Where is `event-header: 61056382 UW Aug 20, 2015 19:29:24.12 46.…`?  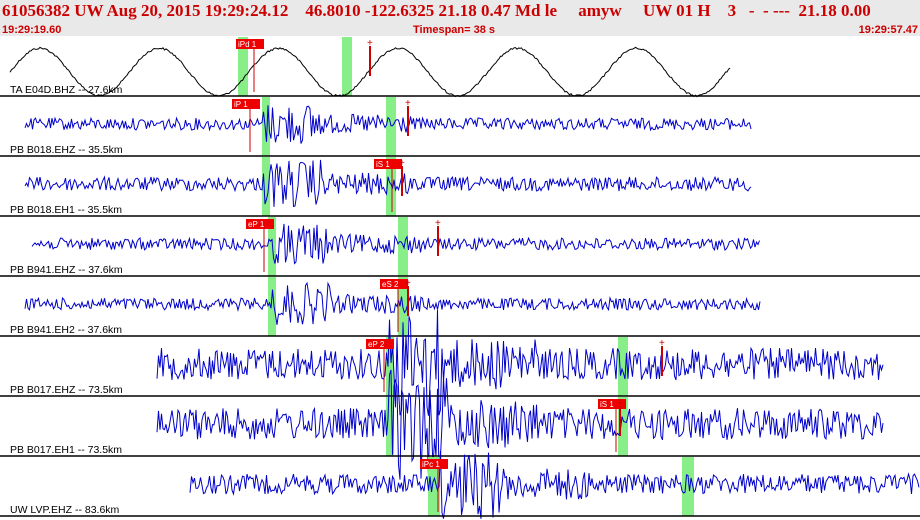 event-header: 61056382 UW Aug 20, 2015 19:29:24.12 46.… is located at coordinates (460, 18).